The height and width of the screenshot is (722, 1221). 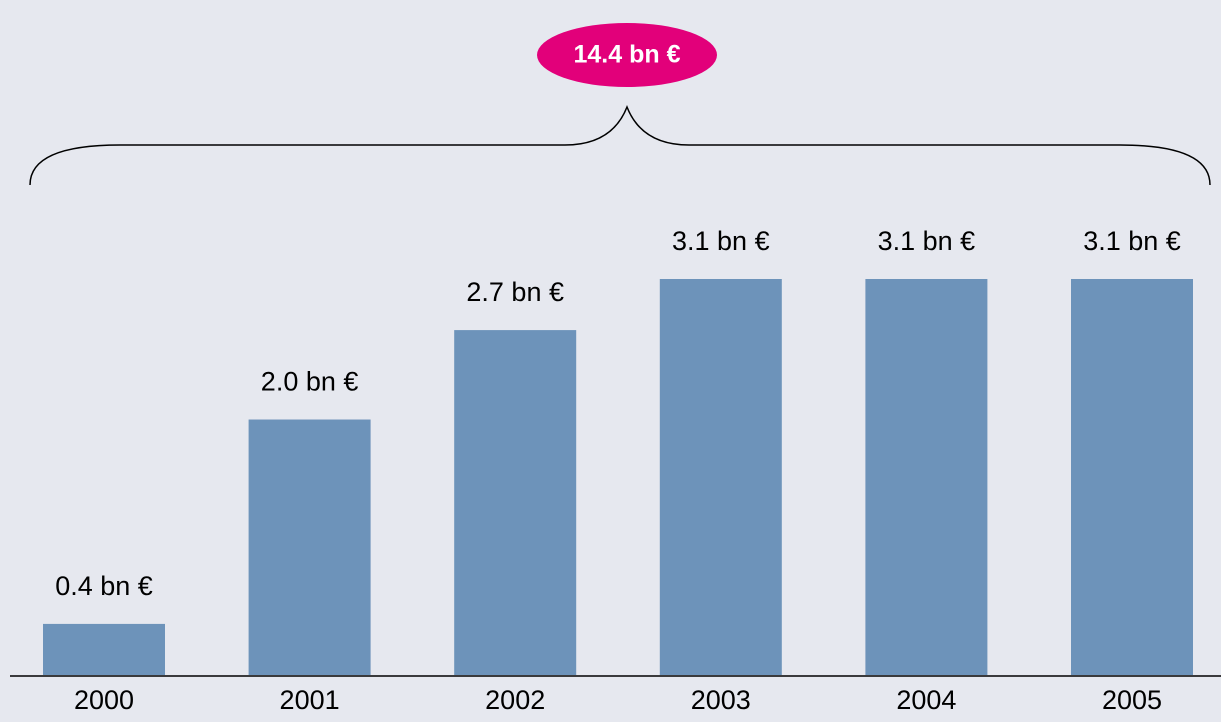 I want to click on x-tick-label: 2002, so click(x=515, y=700).